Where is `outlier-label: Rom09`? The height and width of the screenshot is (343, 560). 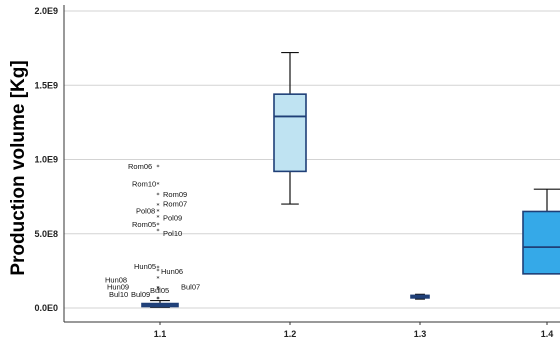 outlier-label: Rom09 is located at coordinates (175, 194).